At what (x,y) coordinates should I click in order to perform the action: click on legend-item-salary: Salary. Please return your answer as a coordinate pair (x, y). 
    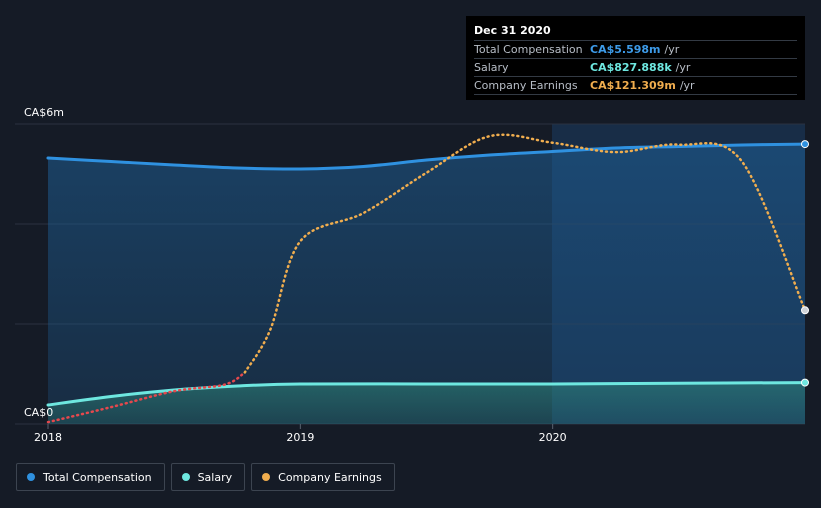
    Looking at the image, I should click on (208, 477).